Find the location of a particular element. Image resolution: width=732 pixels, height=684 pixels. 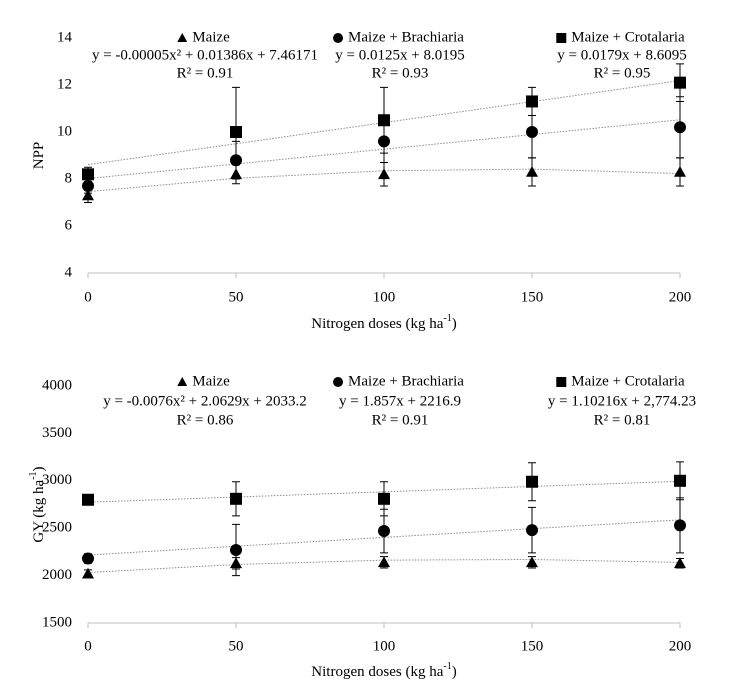

y-tick-label: 3500 is located at coordinates (57, 433).